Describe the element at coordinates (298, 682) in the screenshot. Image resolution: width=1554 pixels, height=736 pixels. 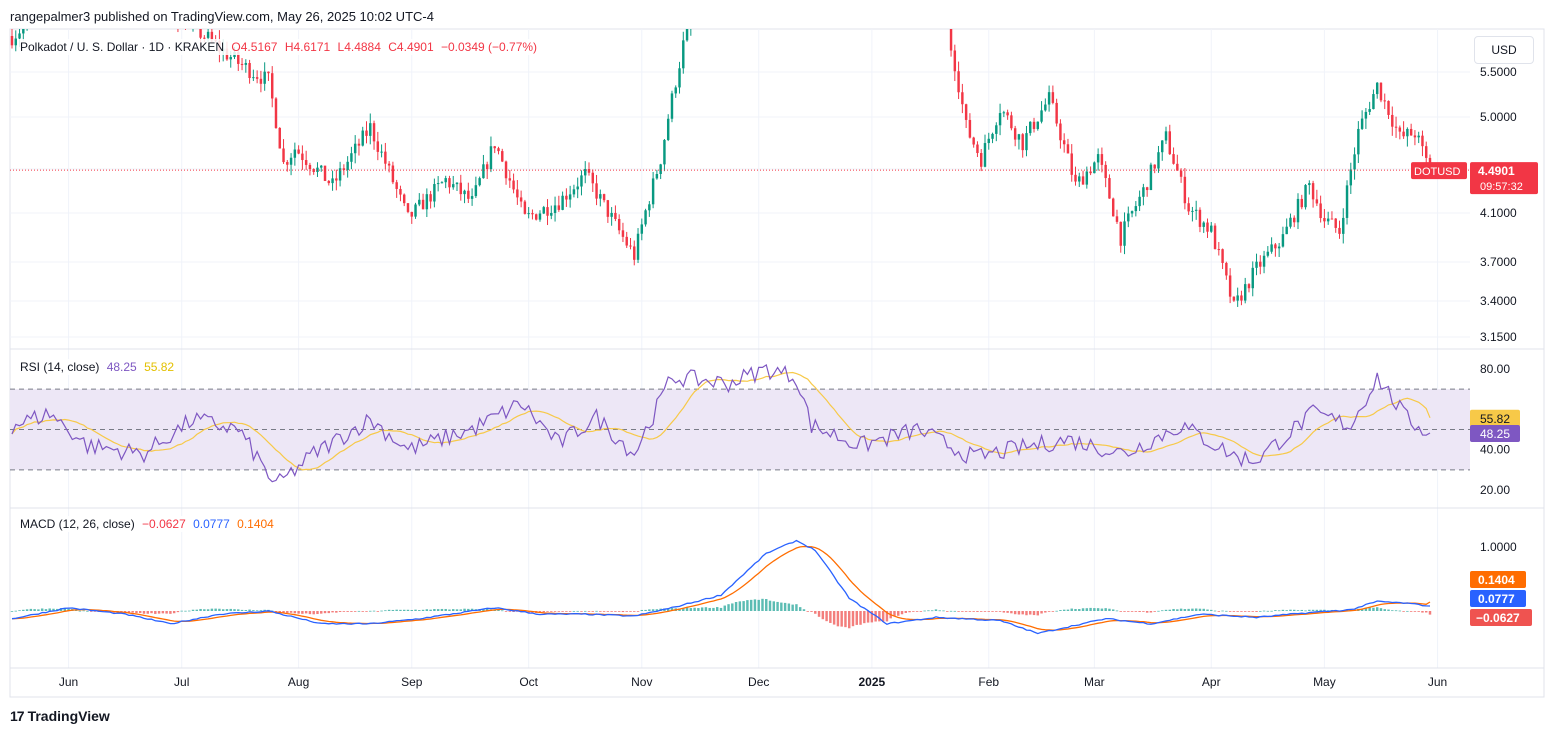
I see `time-tick-label: Aug` at that location.